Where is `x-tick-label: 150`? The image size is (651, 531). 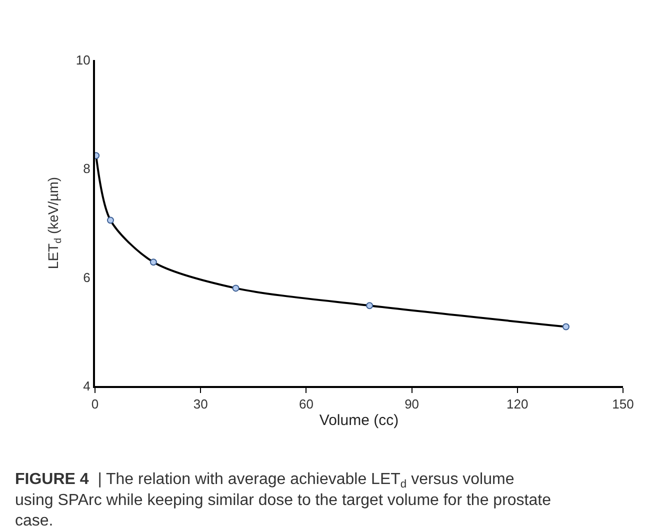 x-tick-label: 150 is located at coordinates (623, 404).